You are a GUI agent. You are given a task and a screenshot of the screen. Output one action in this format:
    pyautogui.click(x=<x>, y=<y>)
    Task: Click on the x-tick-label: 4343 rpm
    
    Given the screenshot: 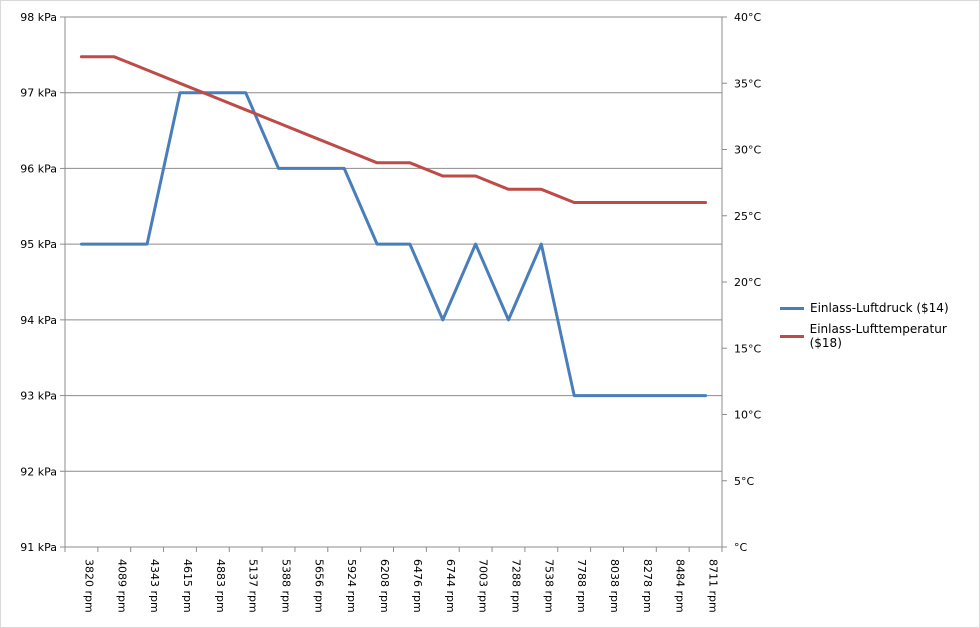 What is the action you would take?
    pyautogui.click(x=154, y=586)
    